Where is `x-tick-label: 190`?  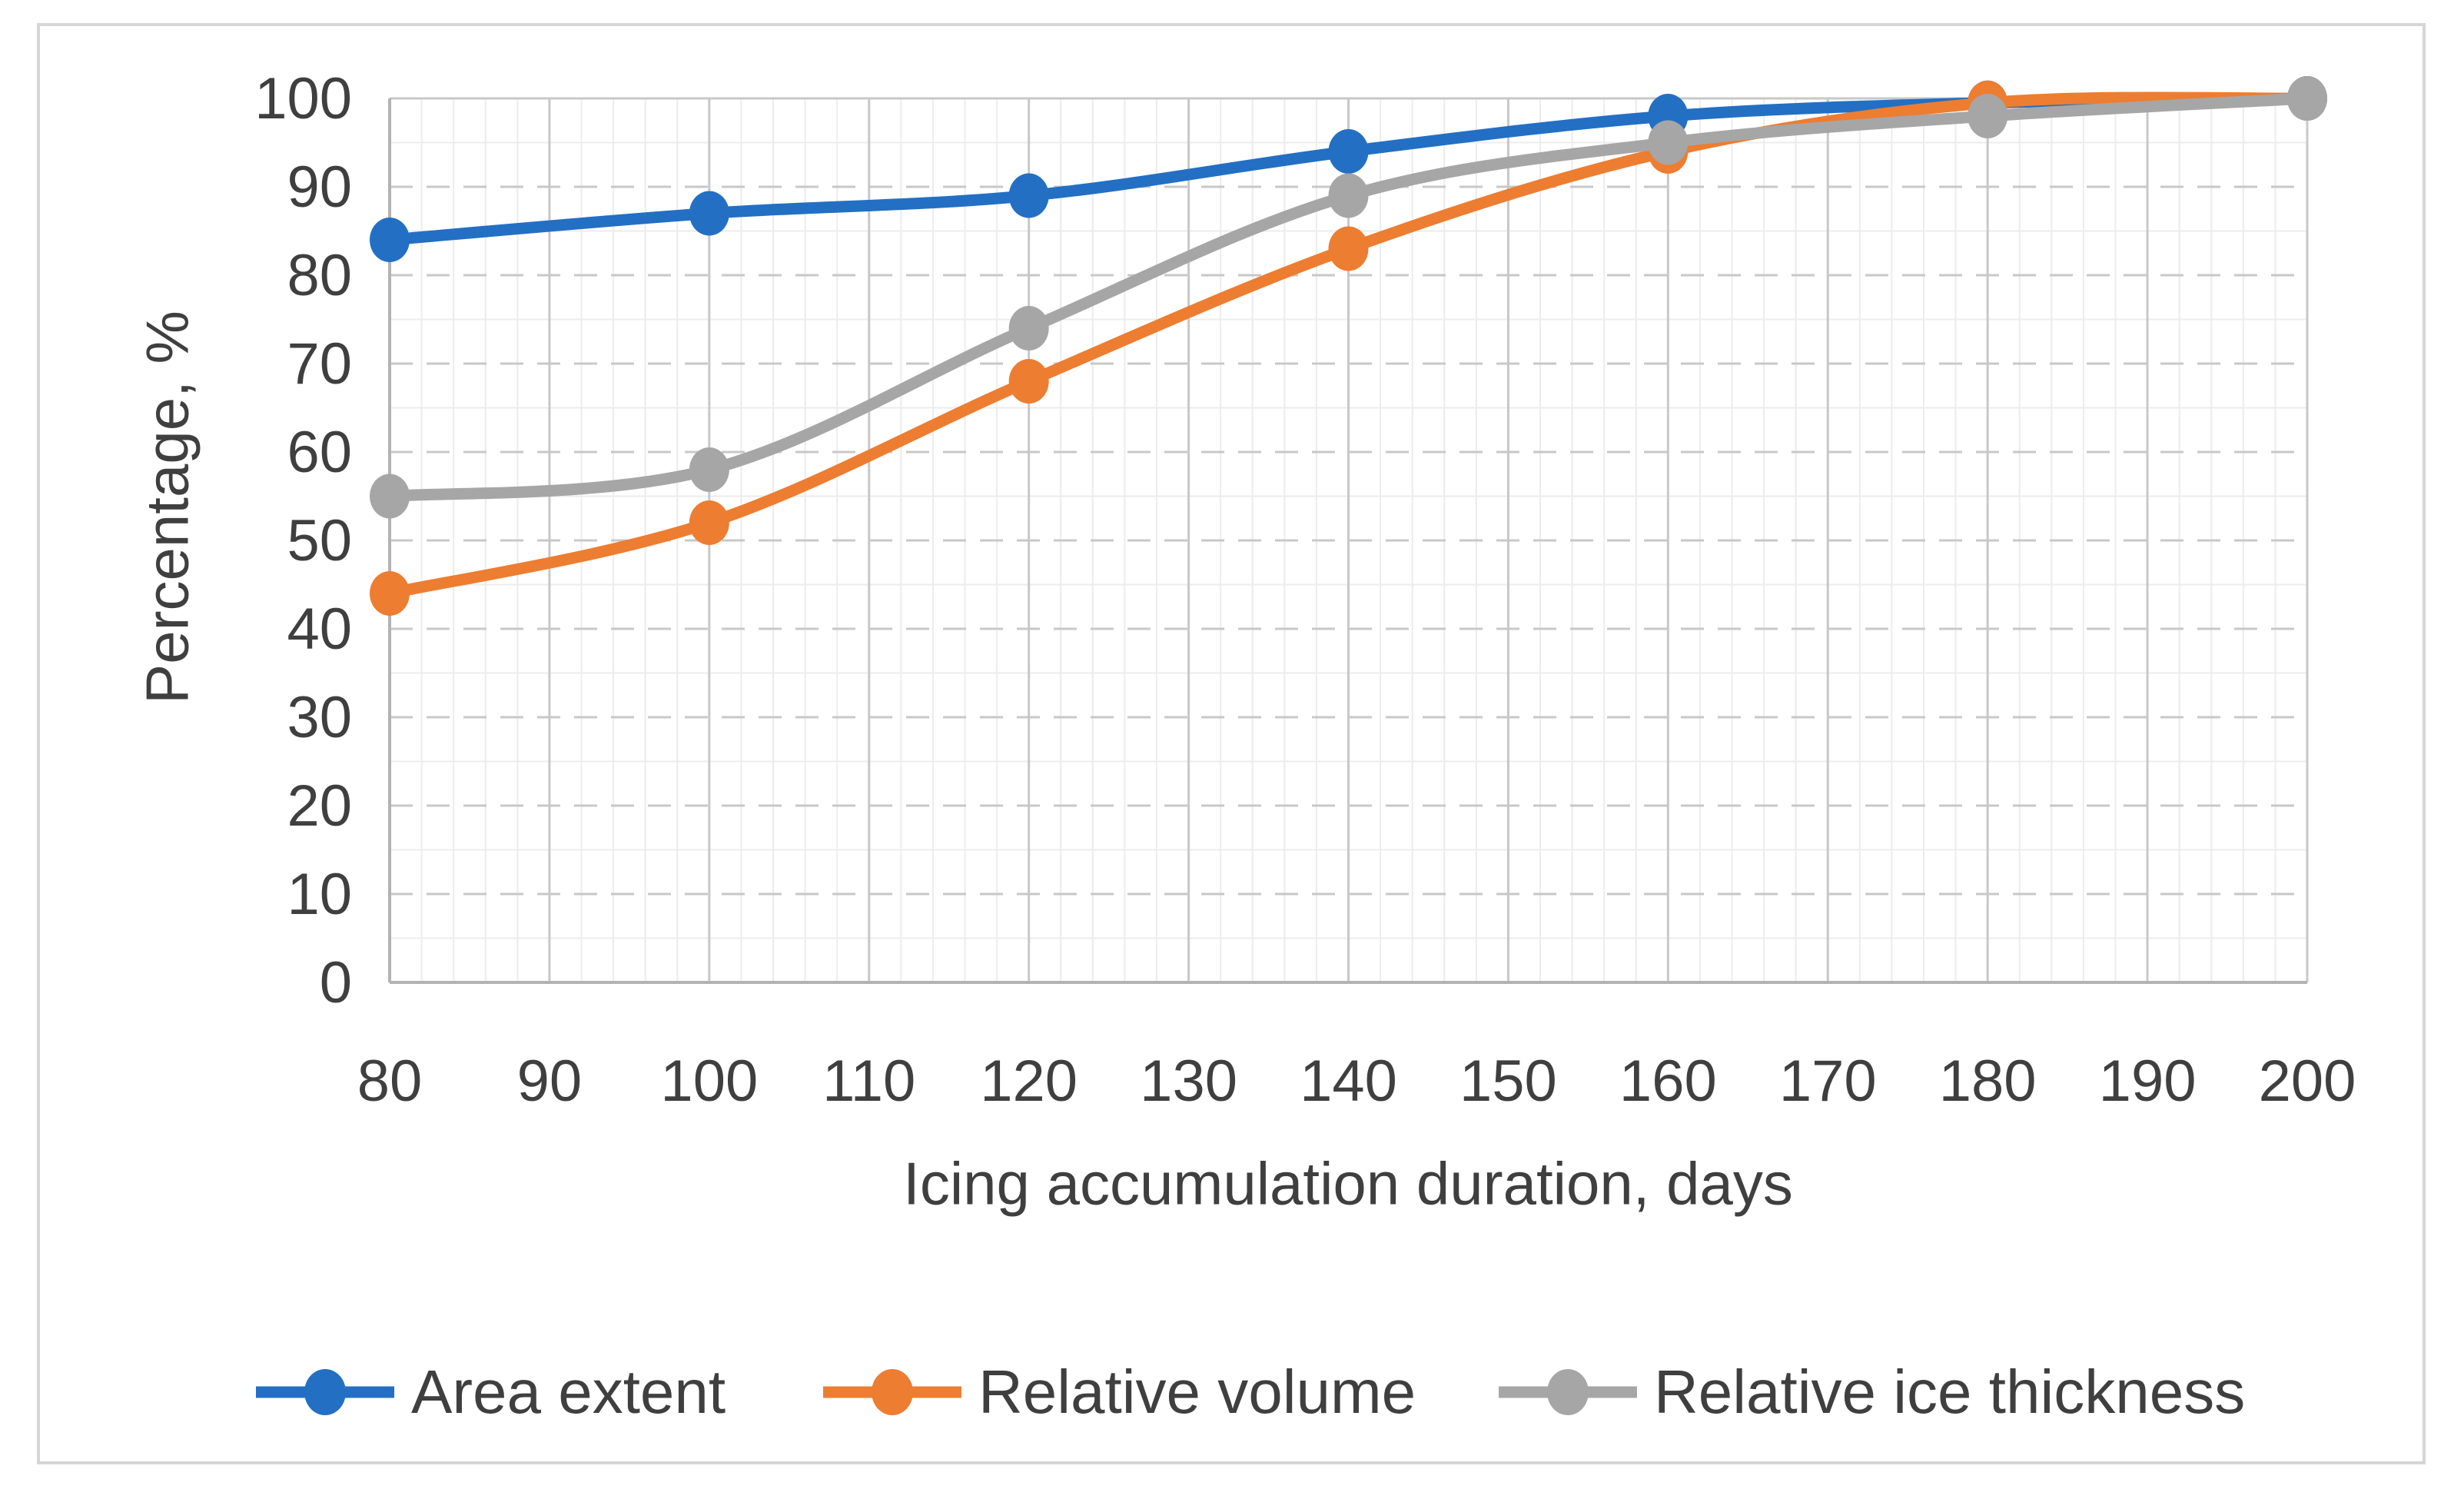 x-tick-label: 190 is located at coordinates (2148, 1082).